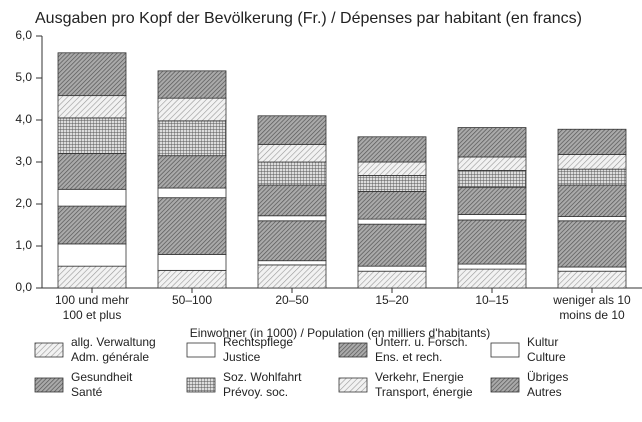  What do you see at coordinates (92, 315) in the screenshot?
I see `x-tick-label: 100 et plus` at bounding box center [92, 315].